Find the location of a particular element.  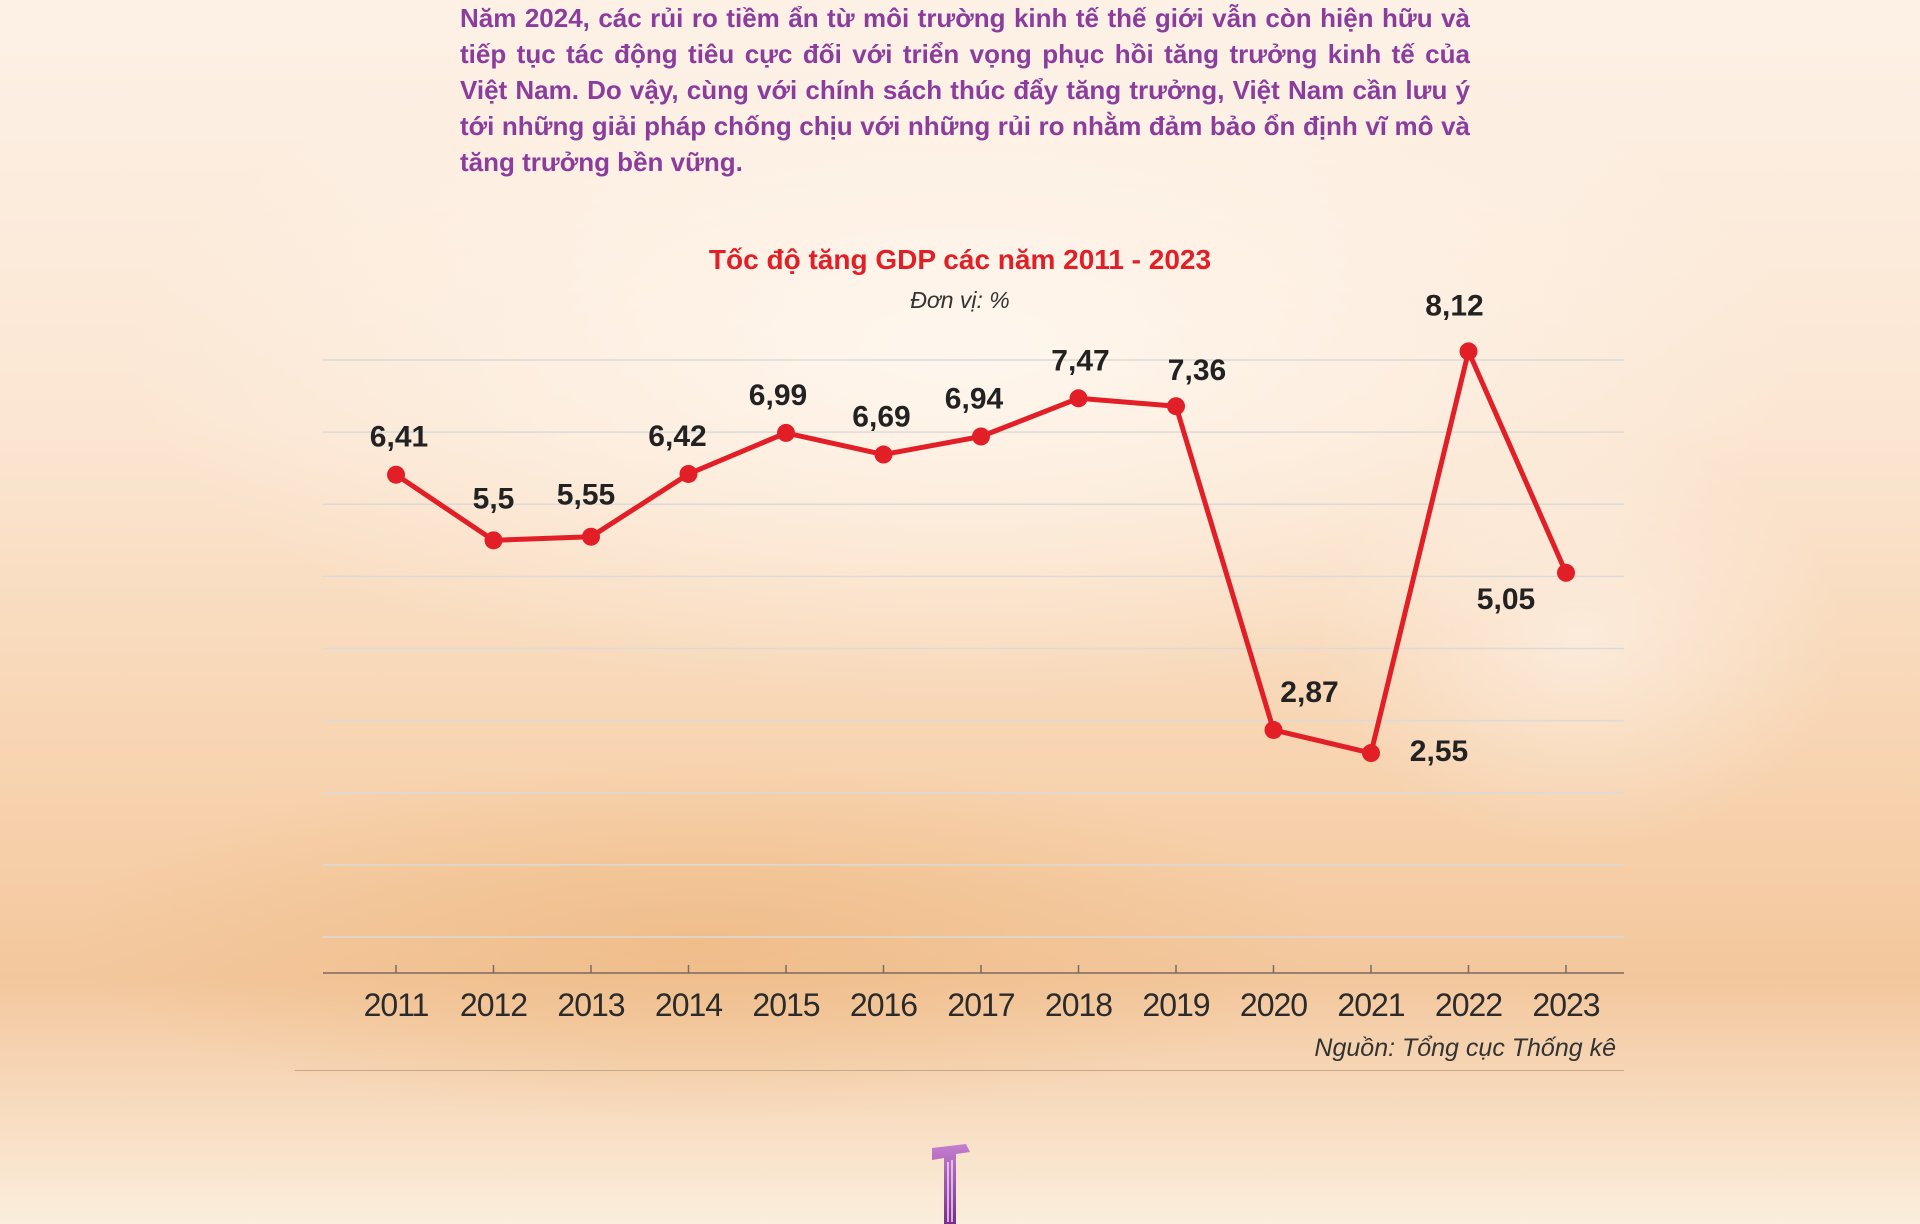

data-label: 8,12 is located at coordinates (1454, 305).